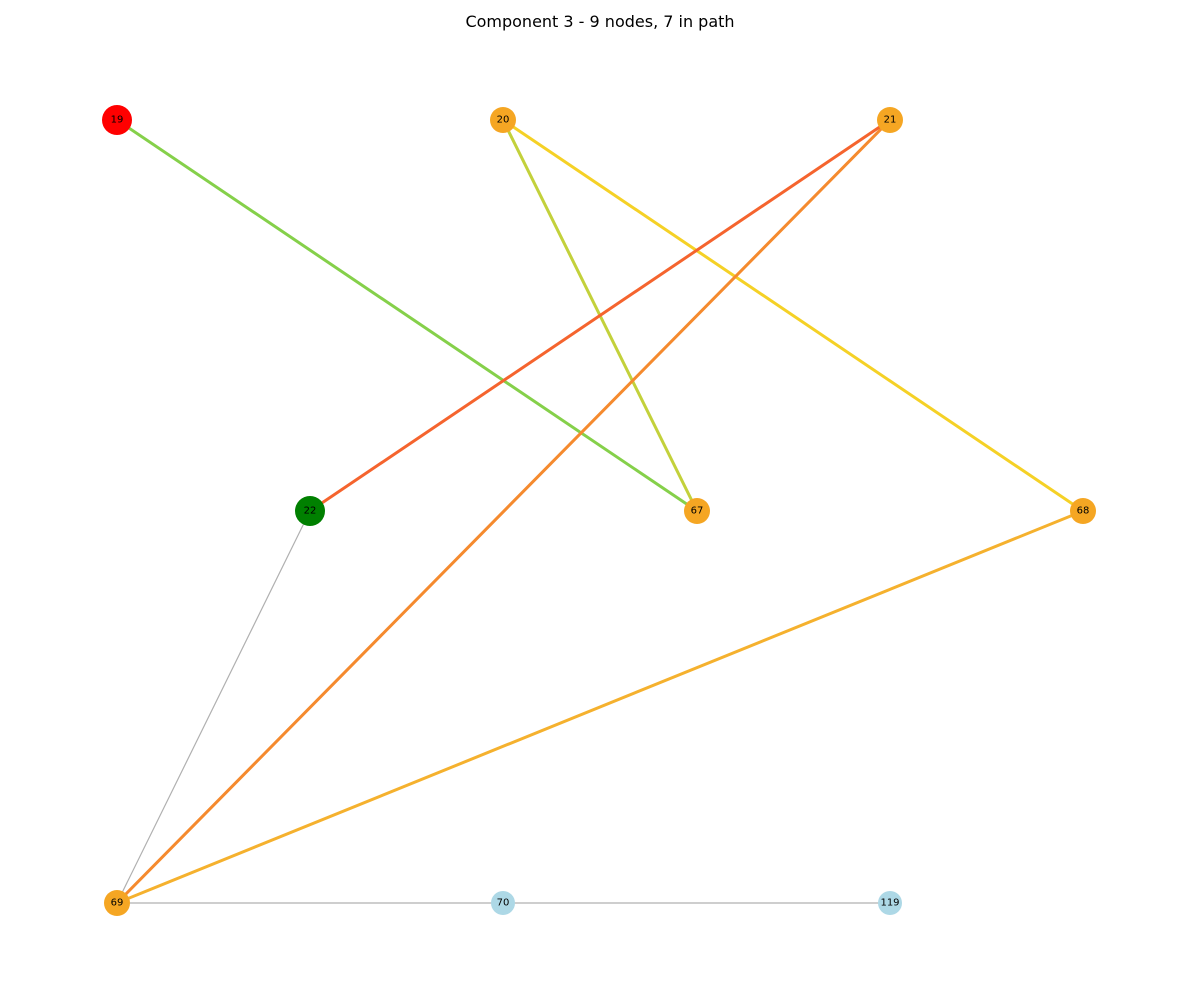  I want to click on node-label-70: 70, so click(503, 903).